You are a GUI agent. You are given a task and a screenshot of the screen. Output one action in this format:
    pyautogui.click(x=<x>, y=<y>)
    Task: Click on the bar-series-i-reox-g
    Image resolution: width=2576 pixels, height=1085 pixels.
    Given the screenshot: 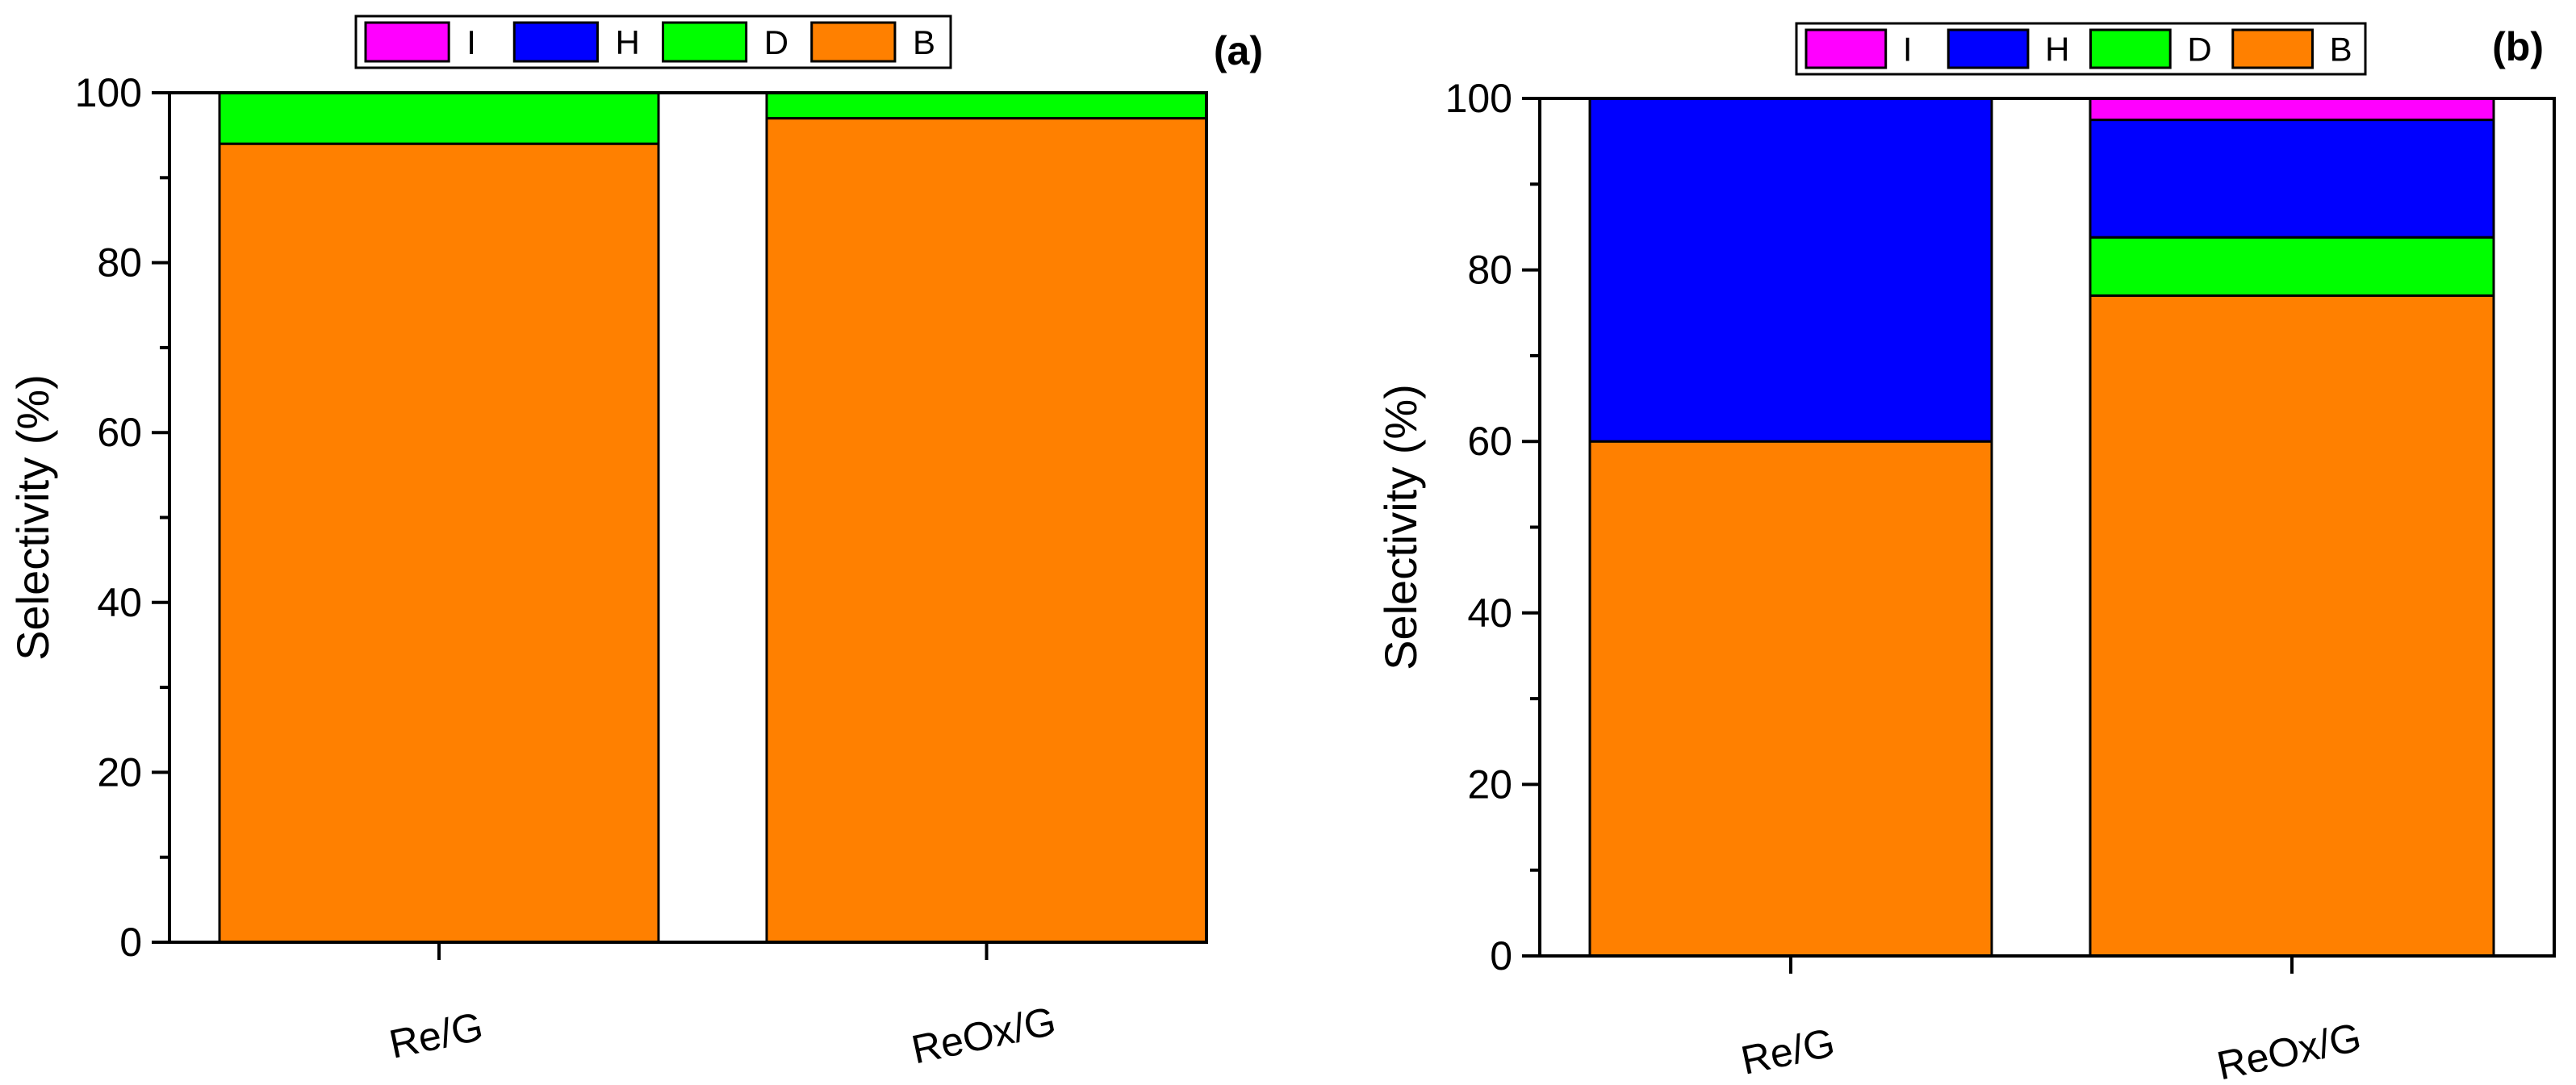 What is the action you would take?
    pyautogui.click(x=2292, y=110)
    